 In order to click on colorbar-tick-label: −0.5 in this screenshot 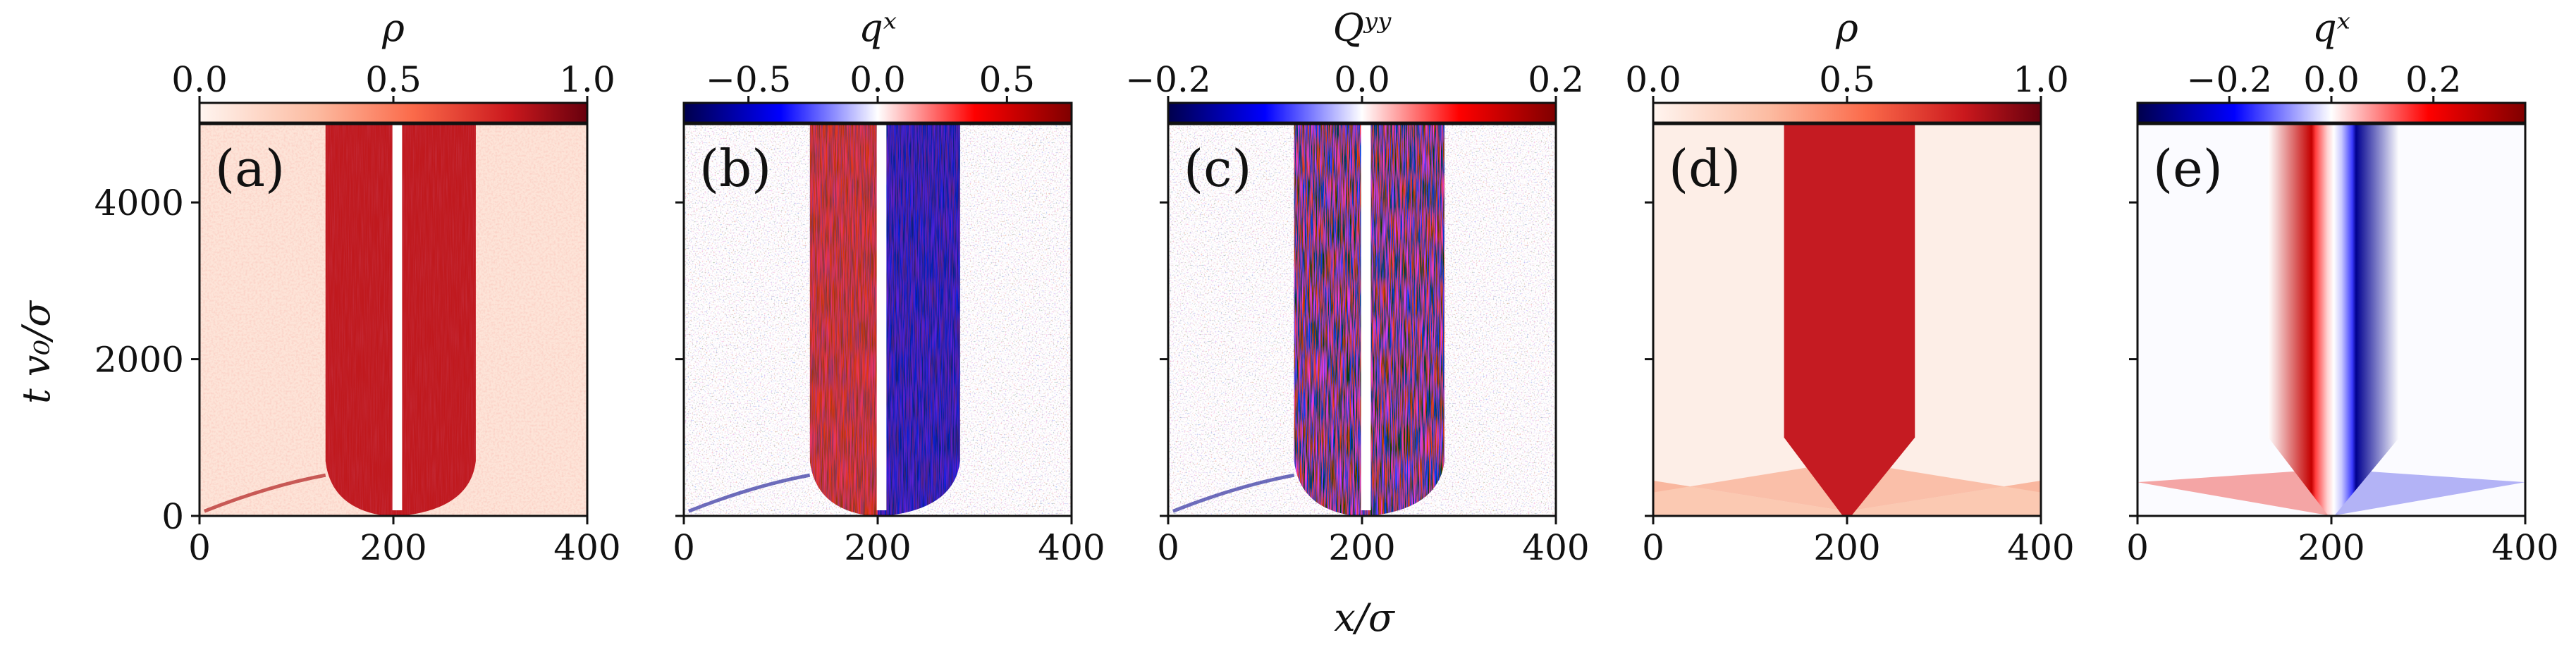, I will do `click(748, 79)`.